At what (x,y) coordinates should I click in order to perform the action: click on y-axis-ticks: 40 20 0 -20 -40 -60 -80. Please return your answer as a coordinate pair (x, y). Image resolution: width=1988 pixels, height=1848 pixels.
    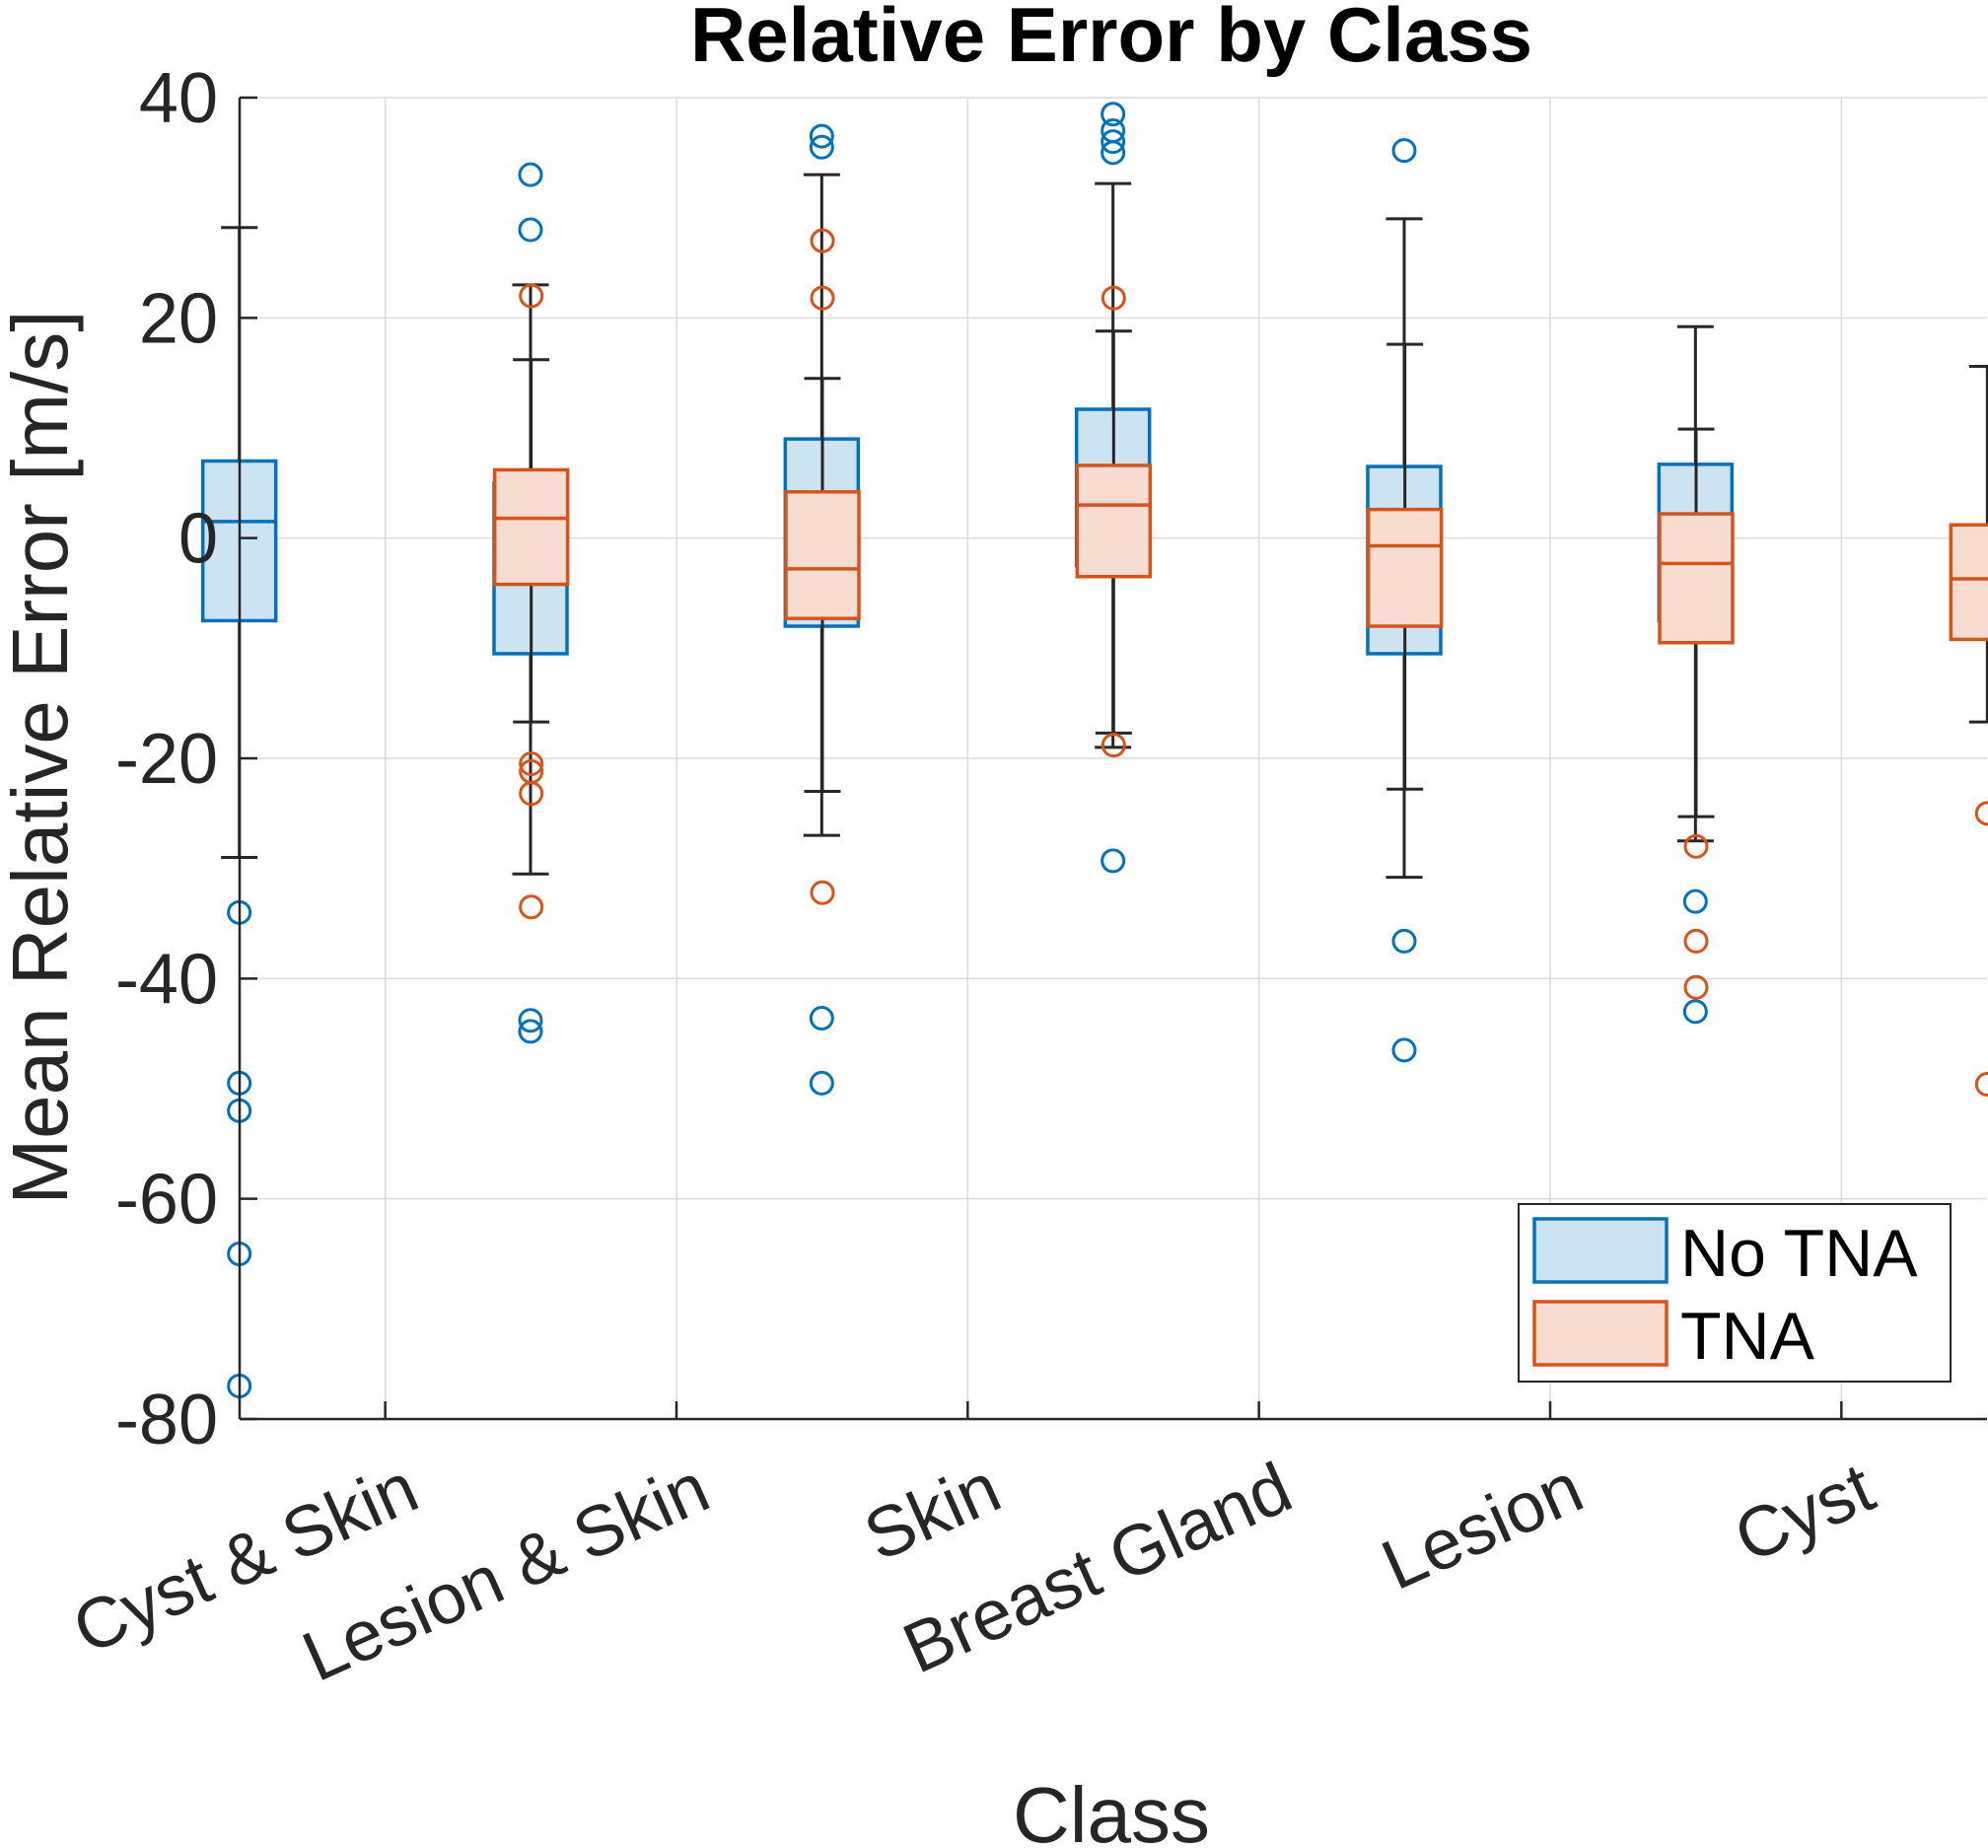
    Looking at the image, I should click on (186, 759).